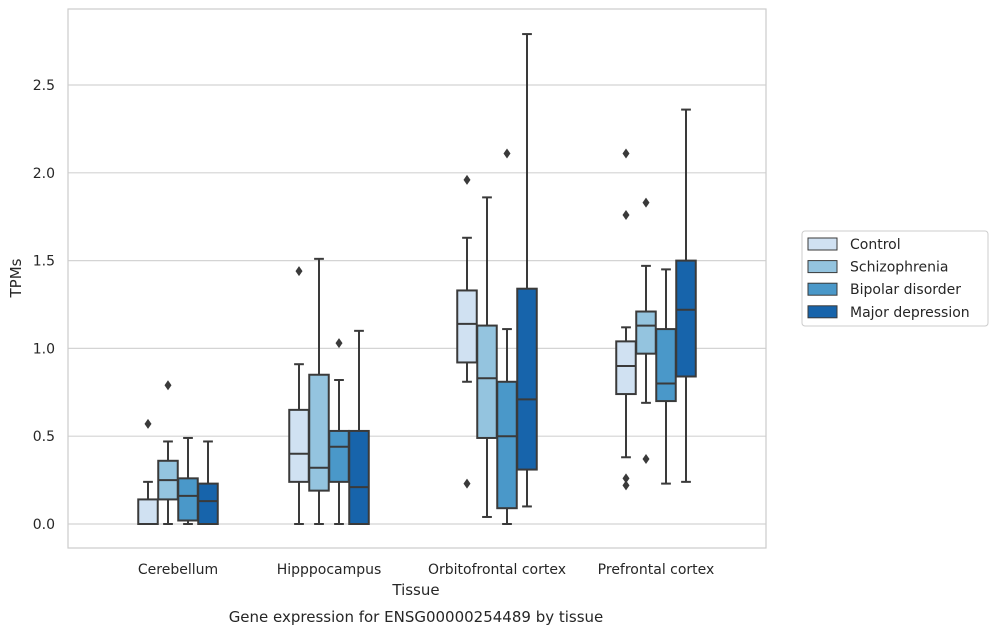  I want to click on x-tick-label: Hipppocampus, so click(329, 570).